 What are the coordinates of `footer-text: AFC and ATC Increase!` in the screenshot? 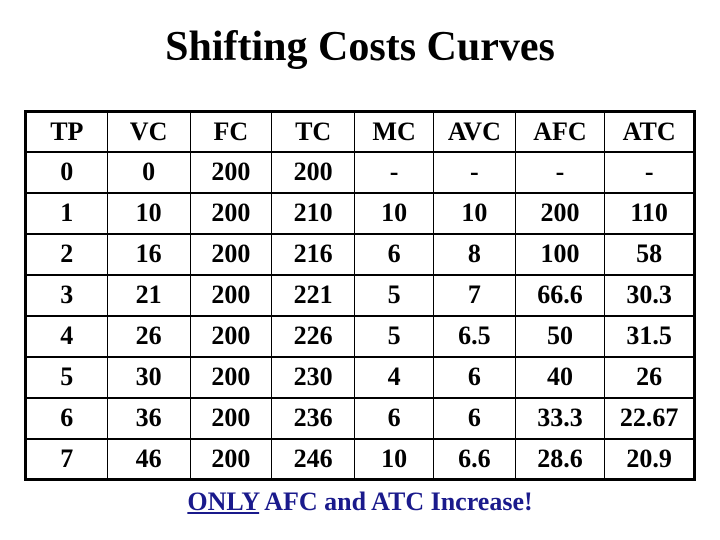 It's located at (396, 501).